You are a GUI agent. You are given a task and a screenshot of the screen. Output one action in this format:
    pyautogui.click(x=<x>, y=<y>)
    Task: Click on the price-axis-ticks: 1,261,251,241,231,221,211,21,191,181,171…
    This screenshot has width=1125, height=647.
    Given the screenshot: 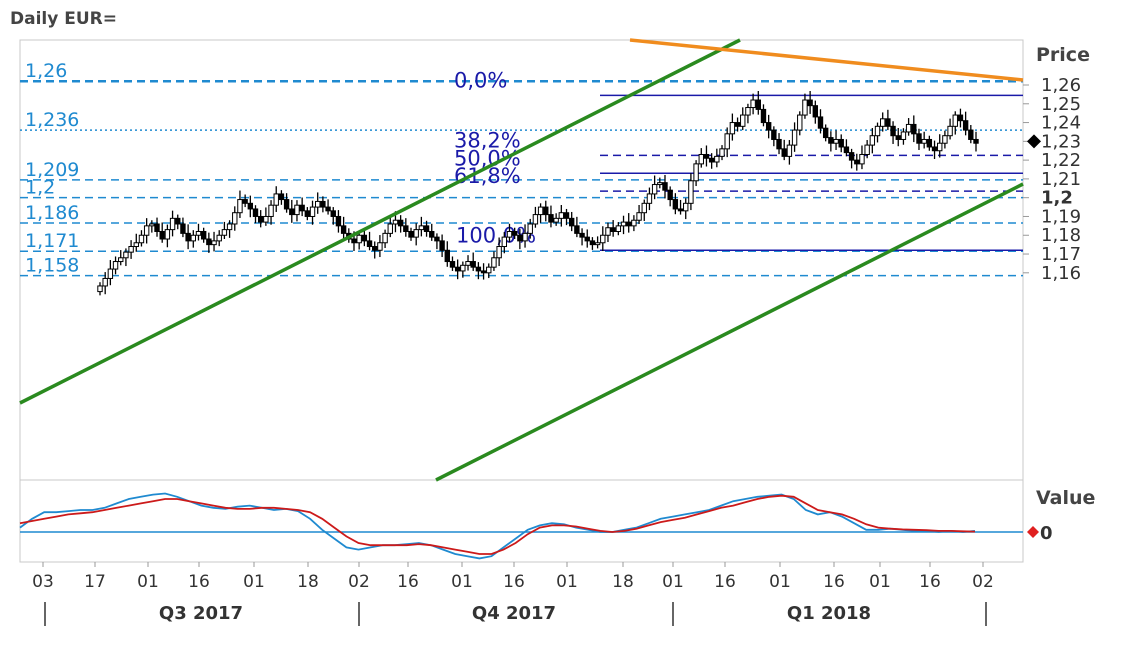 What is the action you would take?
    pyautogui.click(x=1052, y=179)
    